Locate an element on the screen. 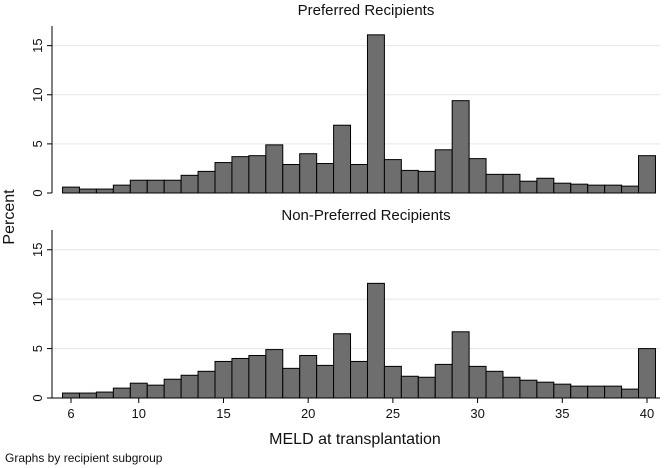 This screenshot has height=468, width=667. x-axis-title: MELD at transplantation is located at coordinates (355, 439).